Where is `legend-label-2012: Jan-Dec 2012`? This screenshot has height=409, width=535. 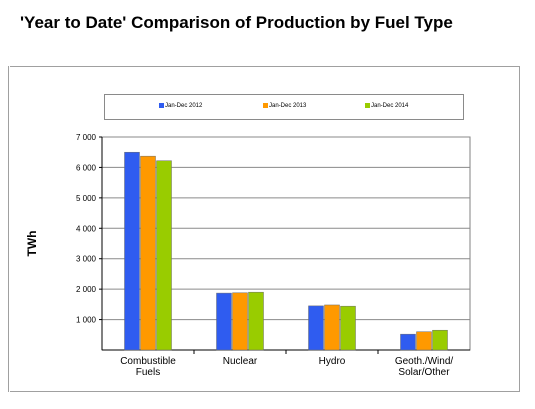
legend-label-2012: Jan-Dec 2012 is located at coordinates (184, 106).